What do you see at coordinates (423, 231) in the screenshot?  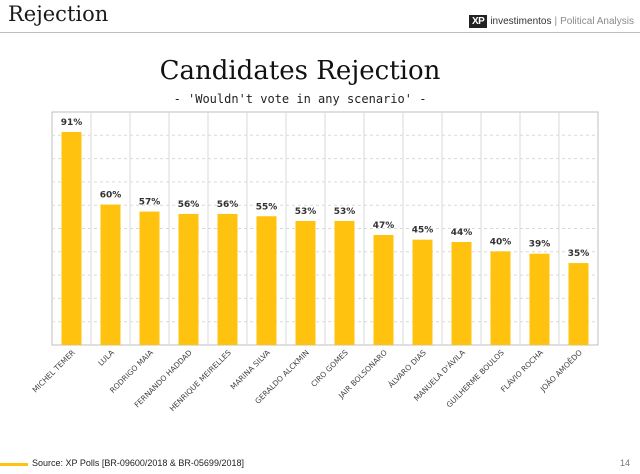 I see `data-label: 45%` at bounding box center [423, 231].